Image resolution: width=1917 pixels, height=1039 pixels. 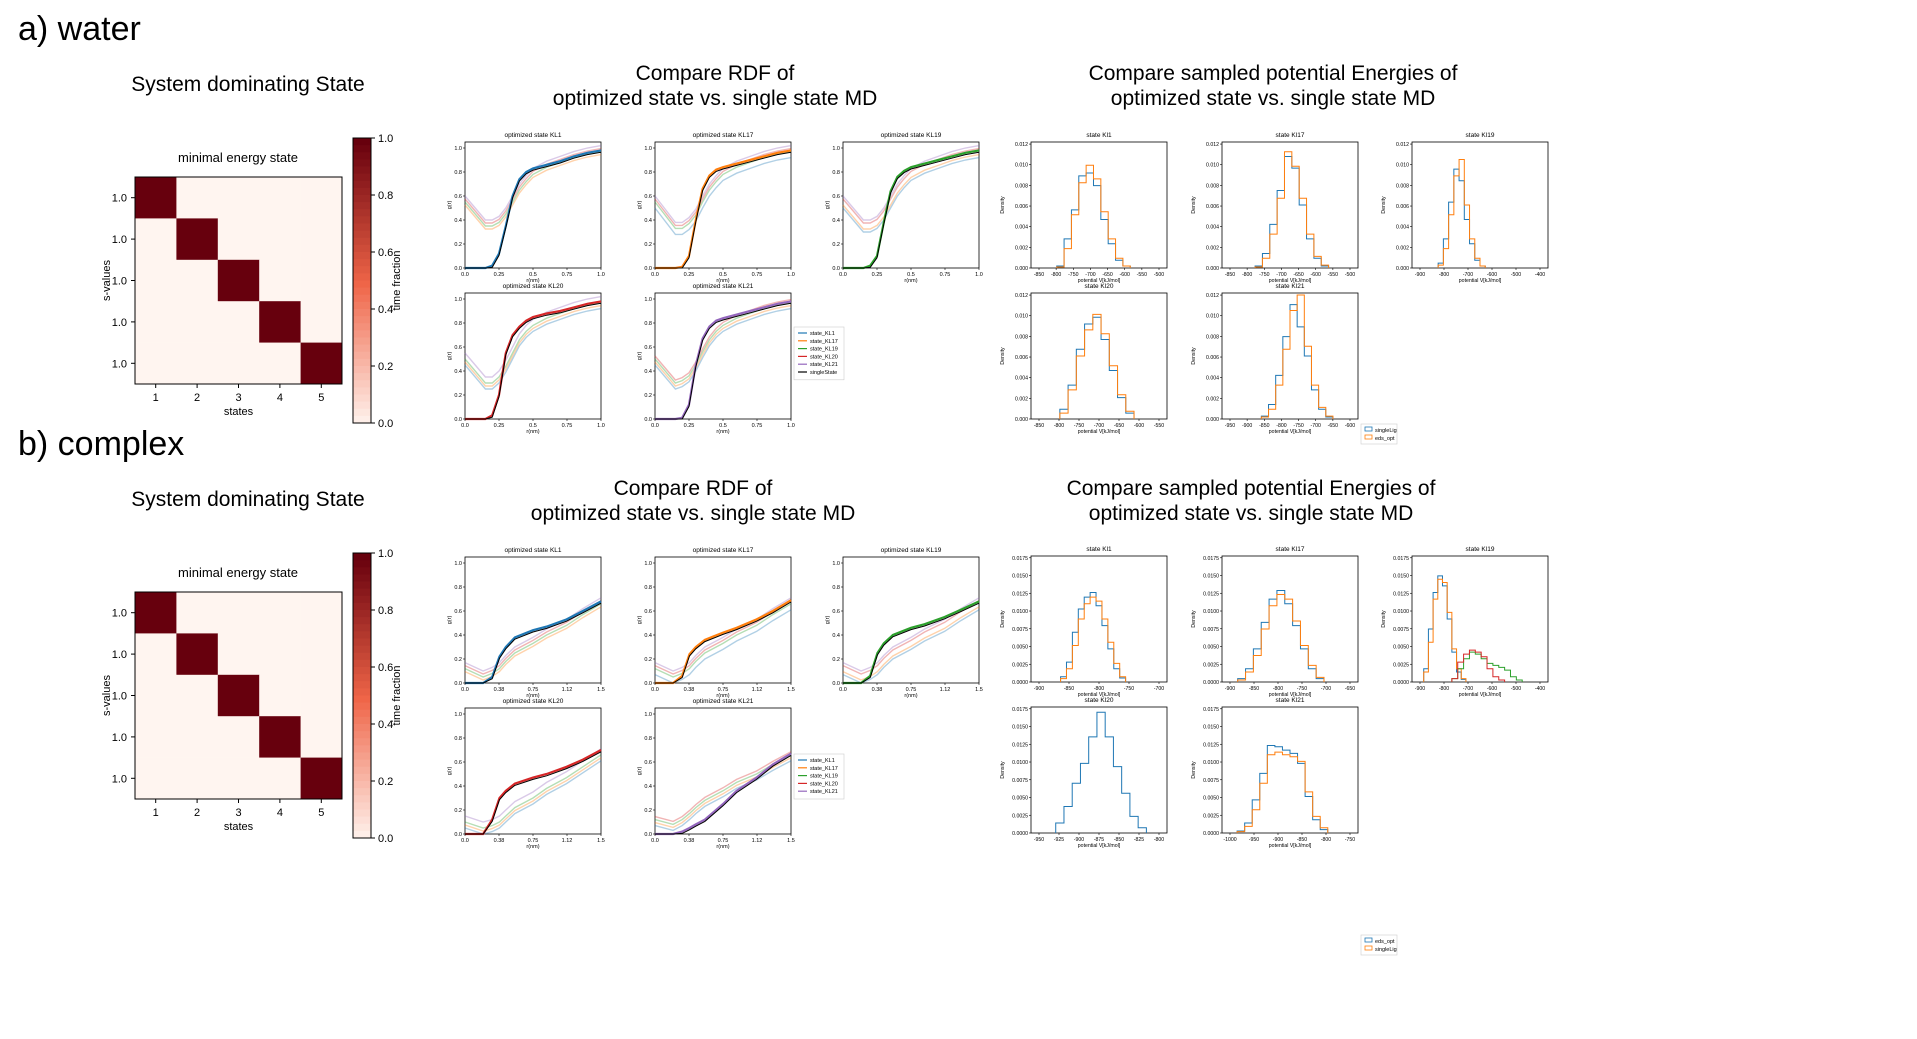 What do you see at coordinates (385, 782) in the screenshot?
I see `colorbar-tick-label: 0.2` at bounding box center [385, 782].